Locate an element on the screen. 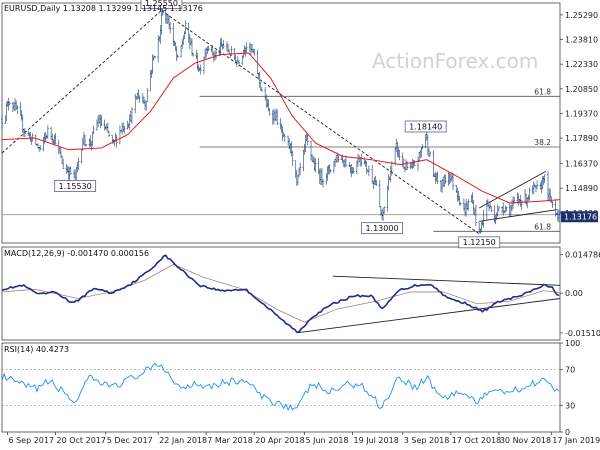 The image size is (600, 450). rsi-tick-label: 0 is located at coordinates (567, 432).